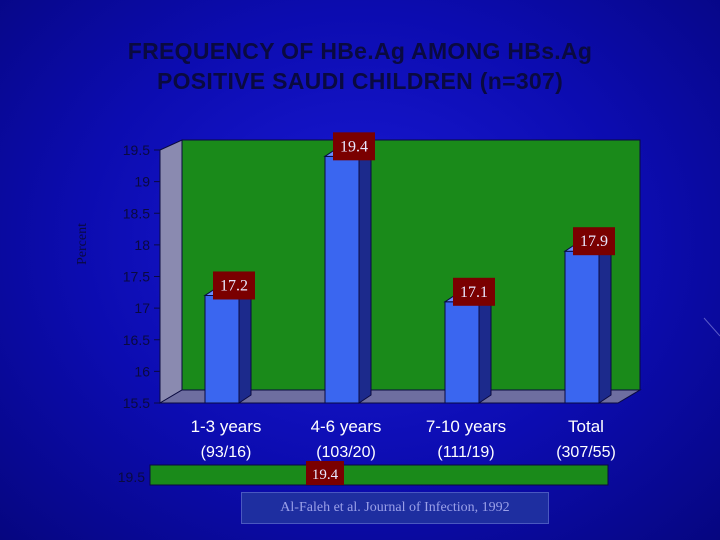 The height and width of the screenshot is (540, 720). I want to click on x-tick-label: 1-3 years, so click(226, 426).